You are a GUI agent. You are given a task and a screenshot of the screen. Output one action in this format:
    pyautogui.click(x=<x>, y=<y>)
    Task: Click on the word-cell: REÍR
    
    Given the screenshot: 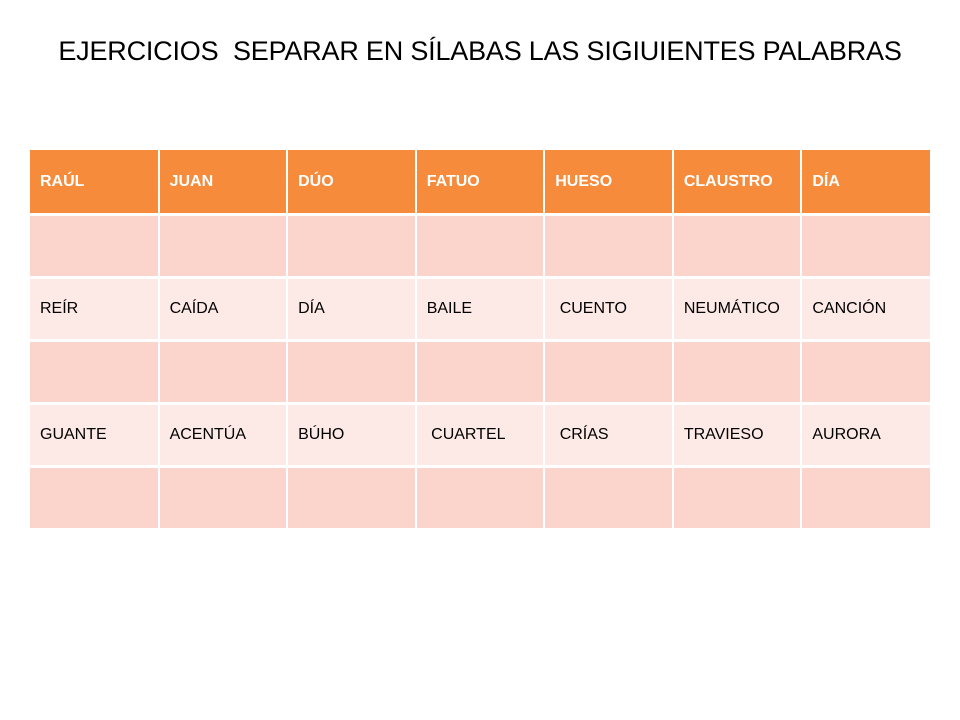 What is the action you would take?
    pyautogui.click(x=95, y=308)
    